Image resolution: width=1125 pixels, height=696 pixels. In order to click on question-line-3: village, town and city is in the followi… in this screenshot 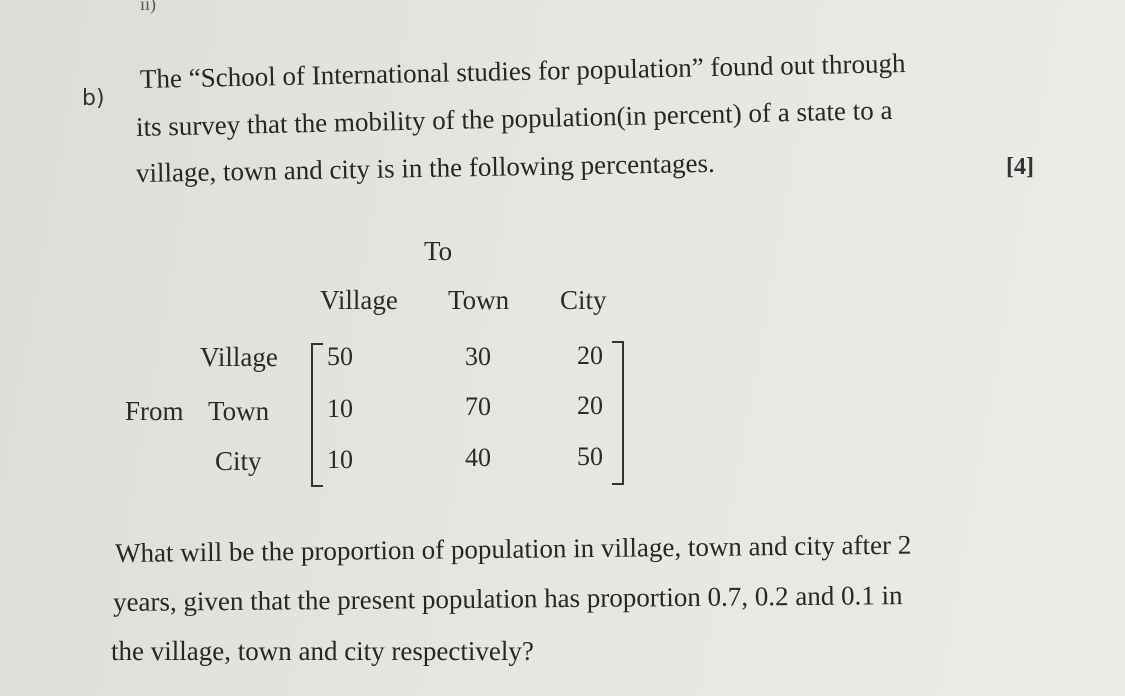, I will do `click(425, 167)`.